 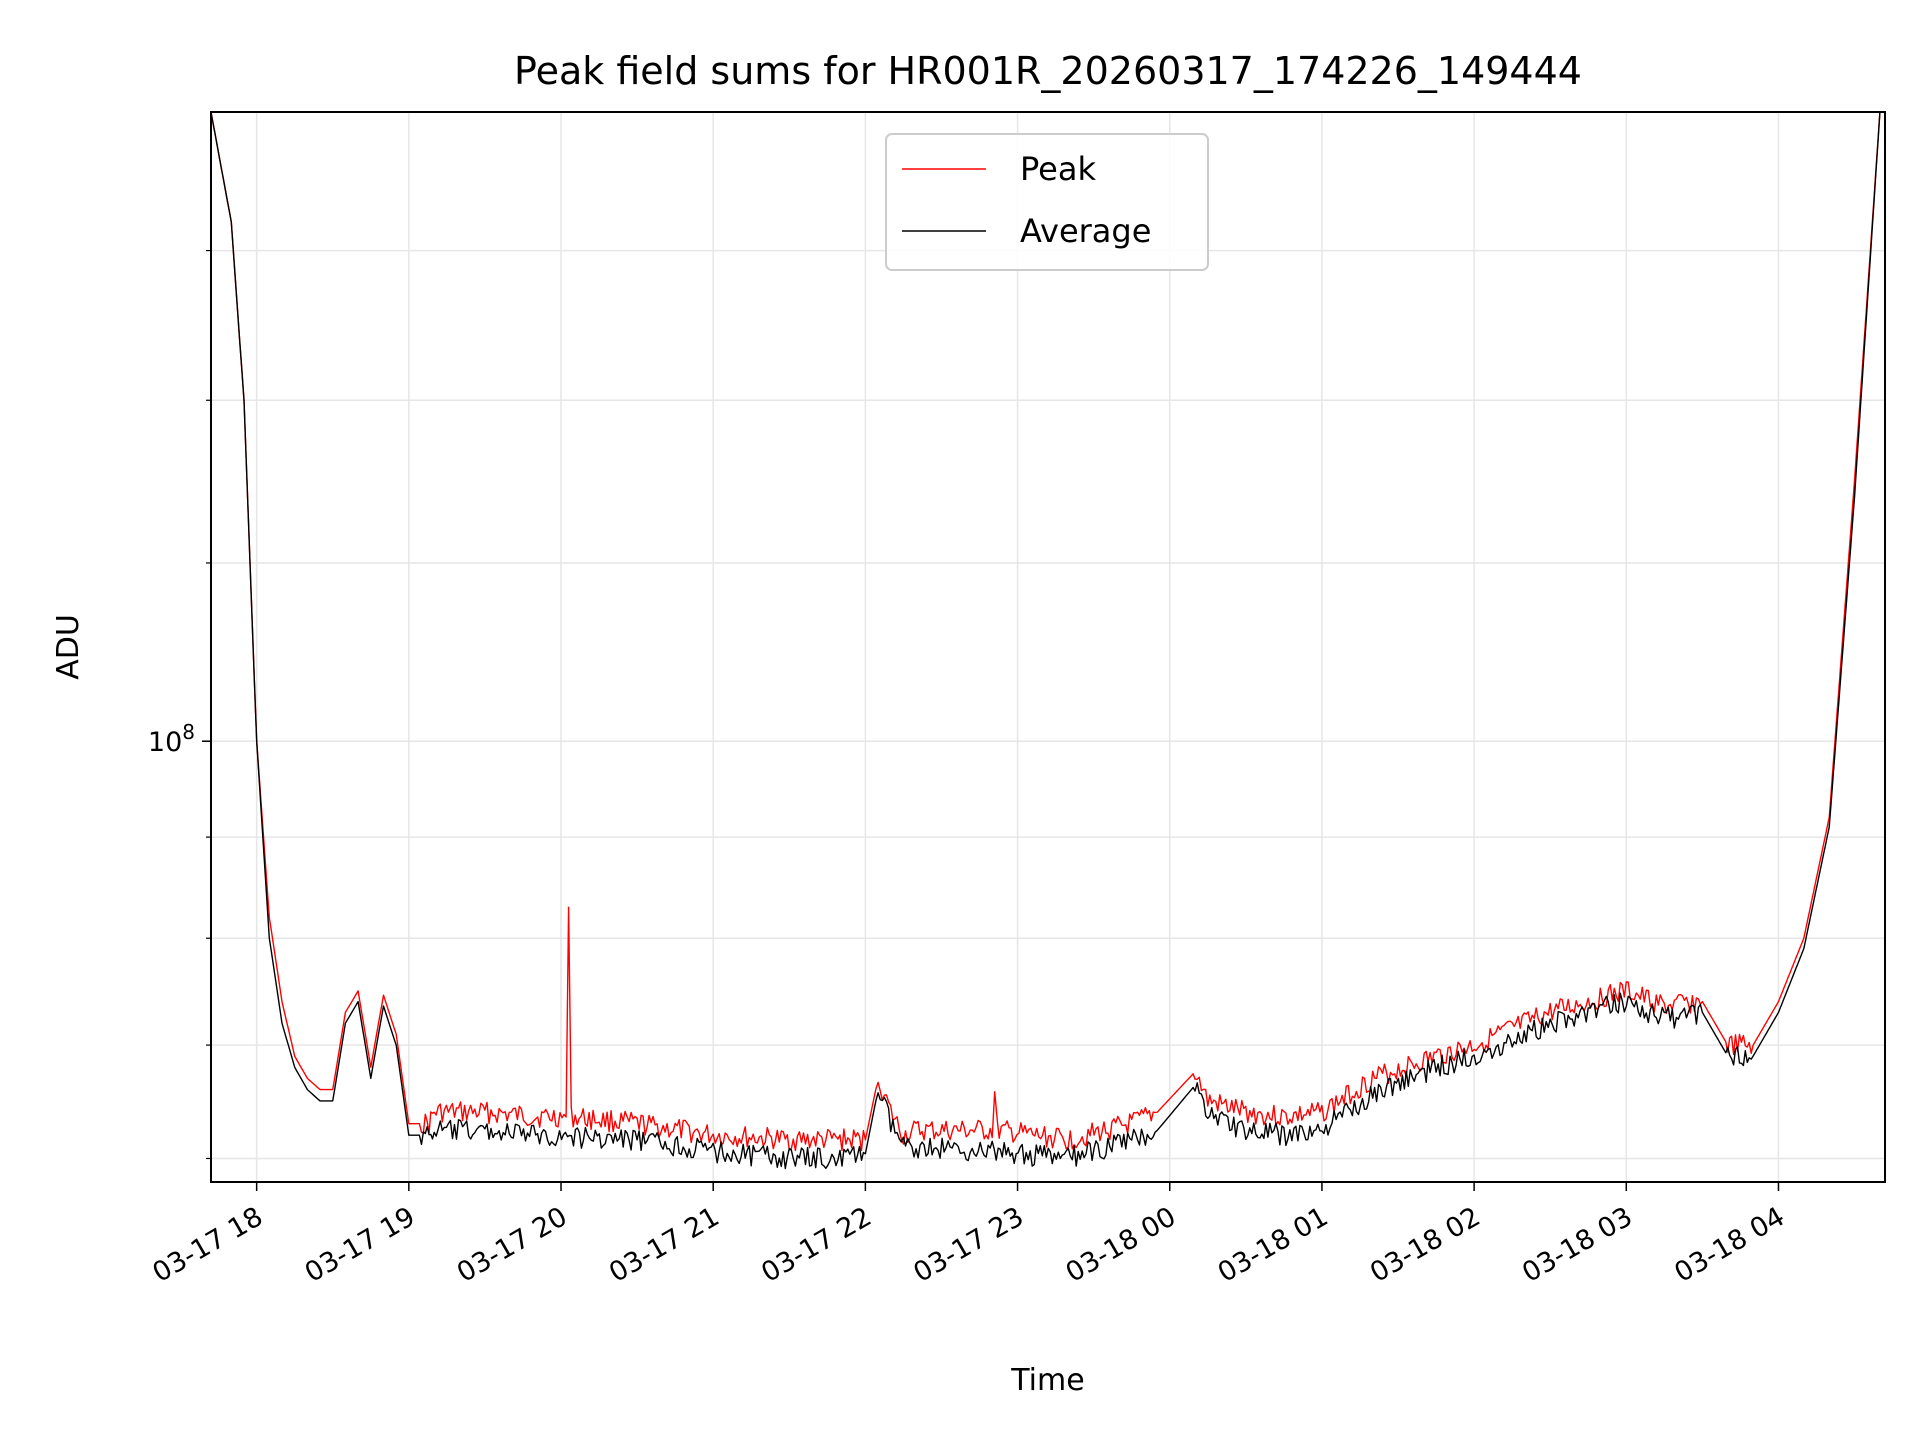 I want to click on legend-label-peak: Peak, so click(x=1058, y=169).